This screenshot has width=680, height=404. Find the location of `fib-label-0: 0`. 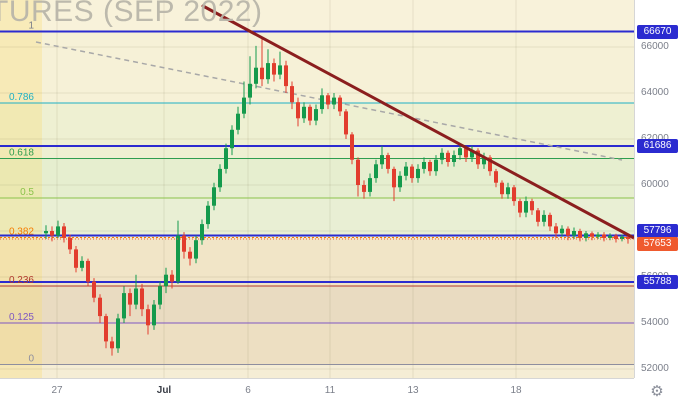

fib-label-0: 0 is located at coordinates (31, 358).